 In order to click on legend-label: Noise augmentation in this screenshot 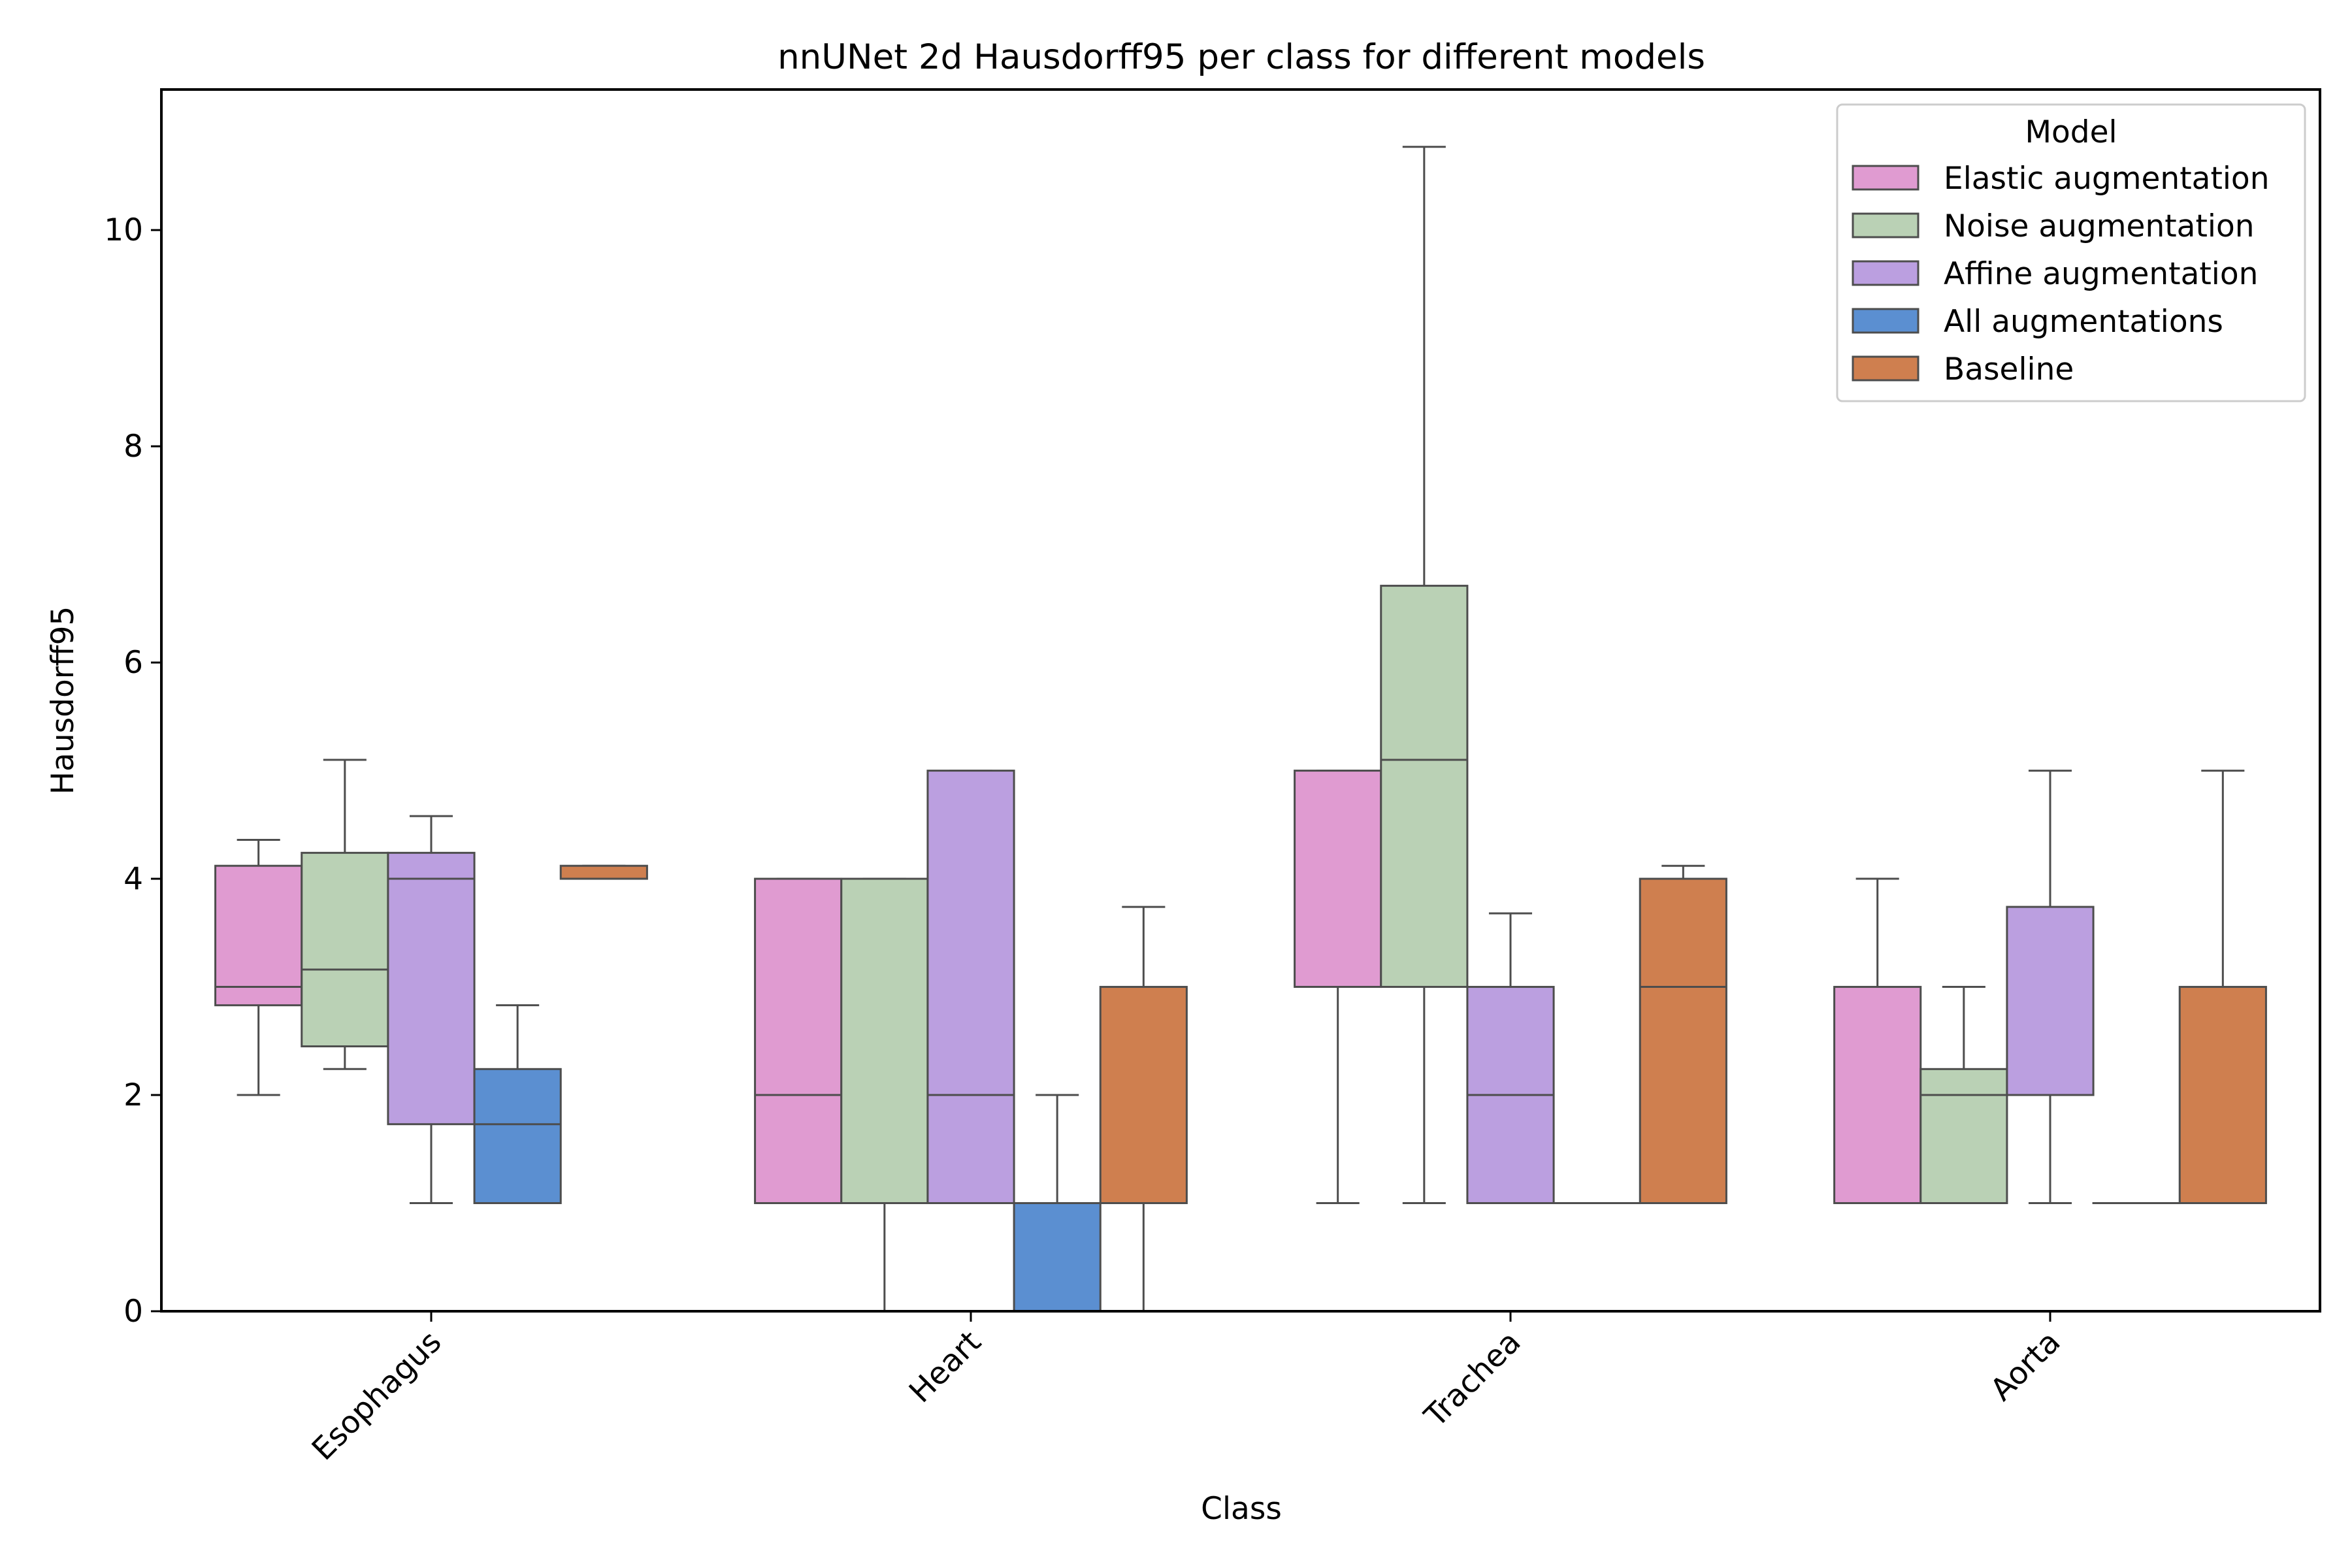, I will do `click(2099, 226)`.